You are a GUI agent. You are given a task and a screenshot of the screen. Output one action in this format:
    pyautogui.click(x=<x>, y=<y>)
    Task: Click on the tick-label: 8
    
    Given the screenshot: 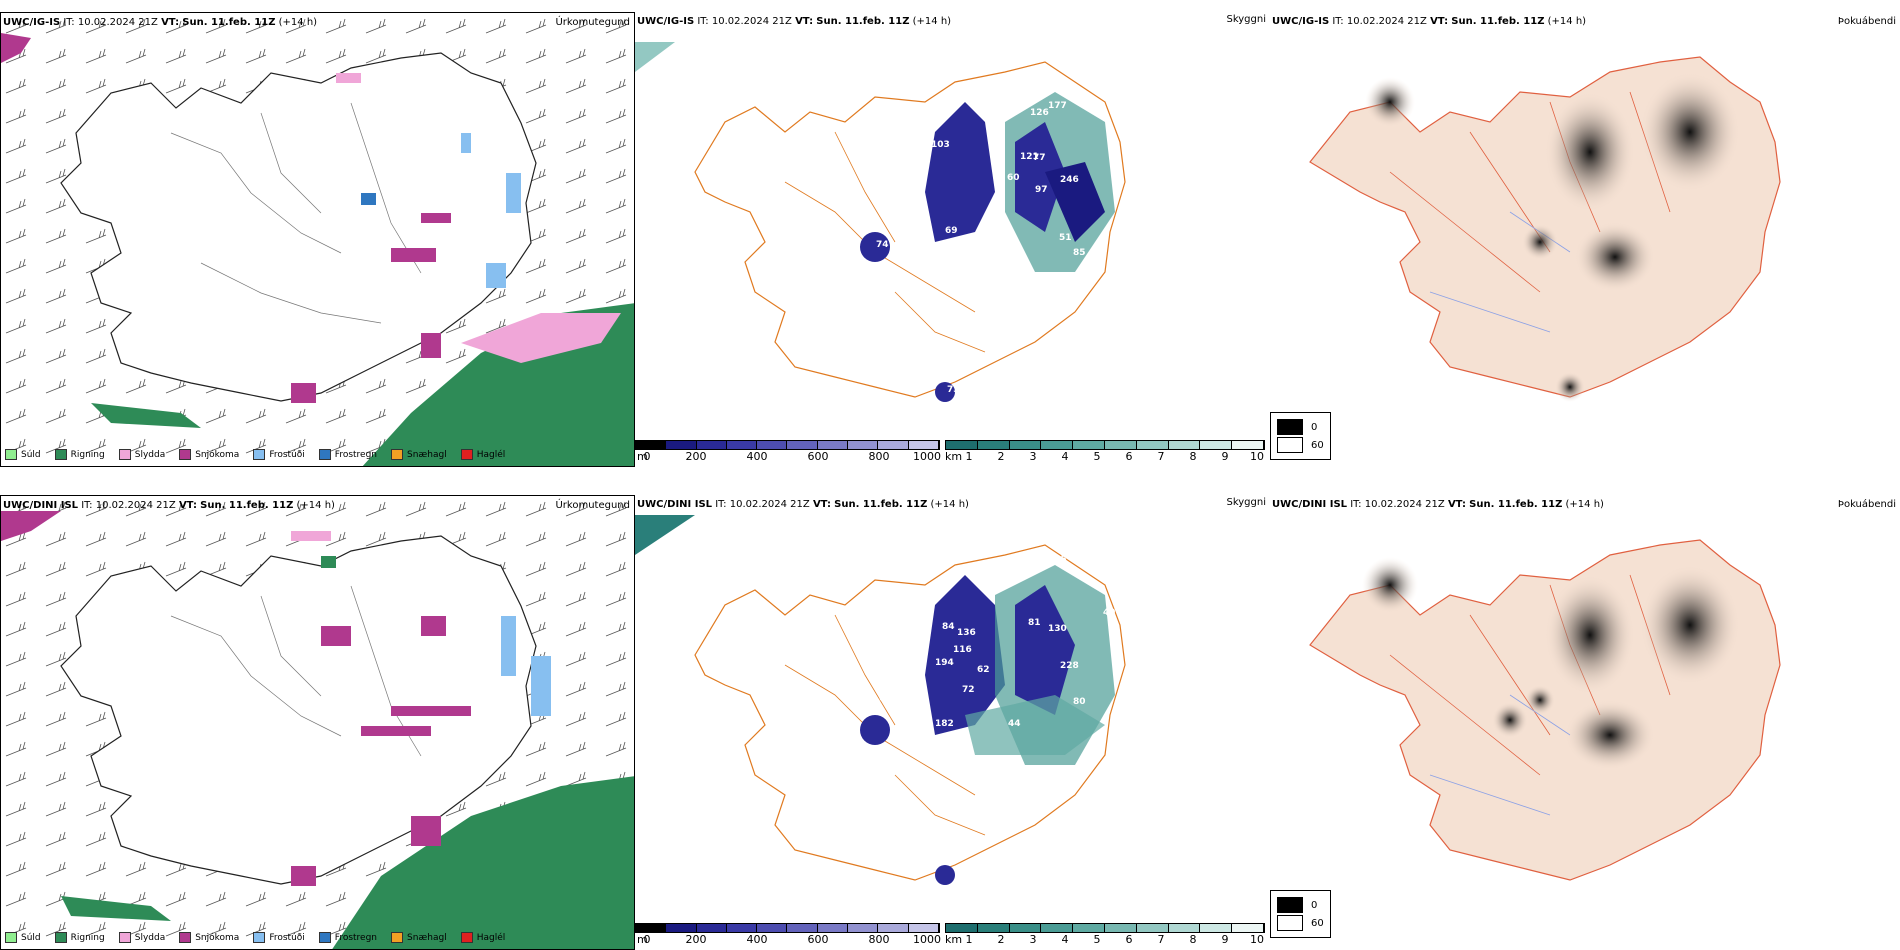 What is the action you would take?
    pyautogui.click(x=1193, y=939)
    